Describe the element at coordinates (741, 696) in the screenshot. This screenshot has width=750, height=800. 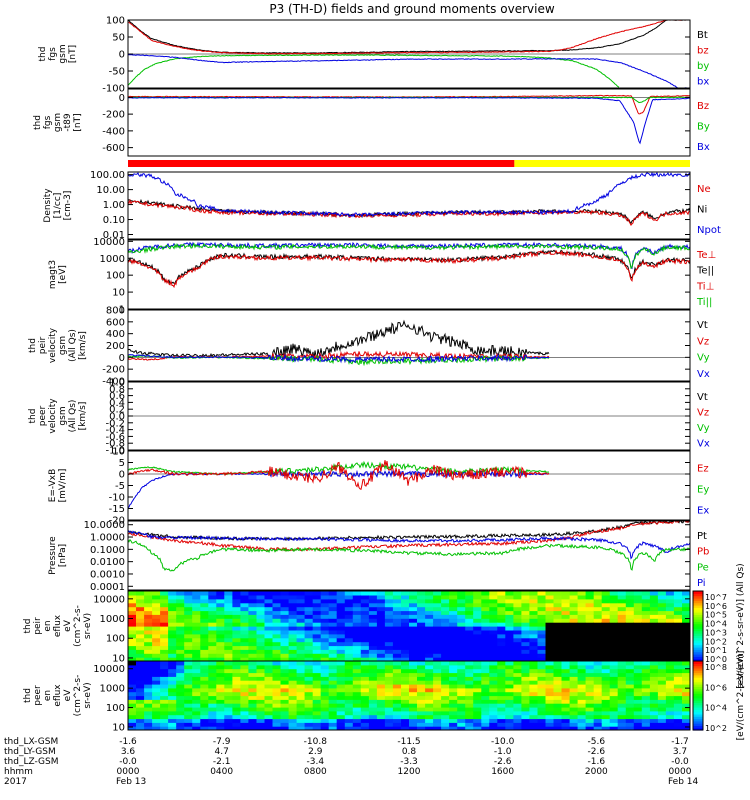
I see `colorbar-label: [eV/(cm^2-s-sr-eV)]` at that location.